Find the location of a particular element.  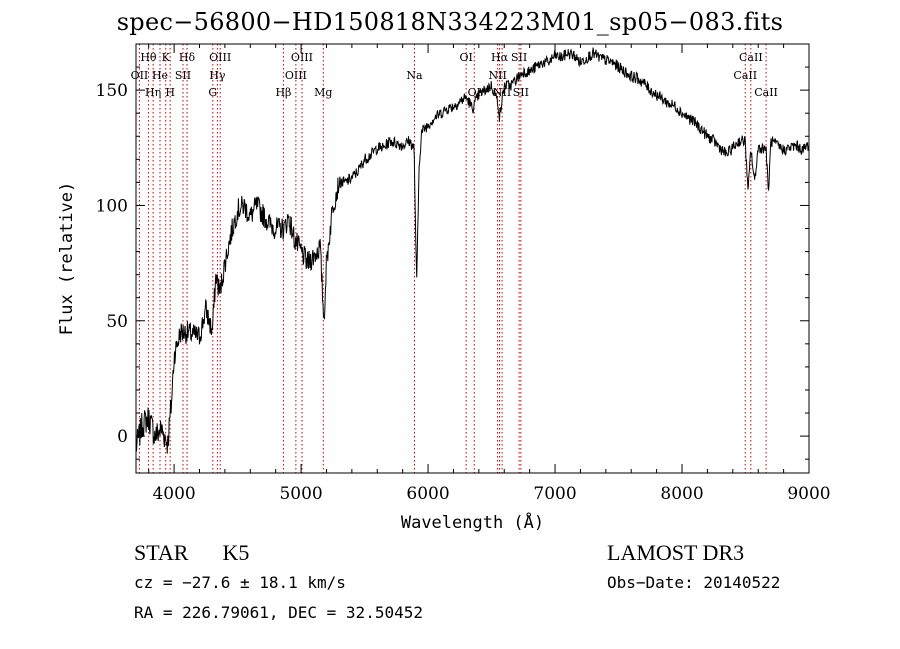

object-class-row: STAR K5 is located at coordinates (191, 553).